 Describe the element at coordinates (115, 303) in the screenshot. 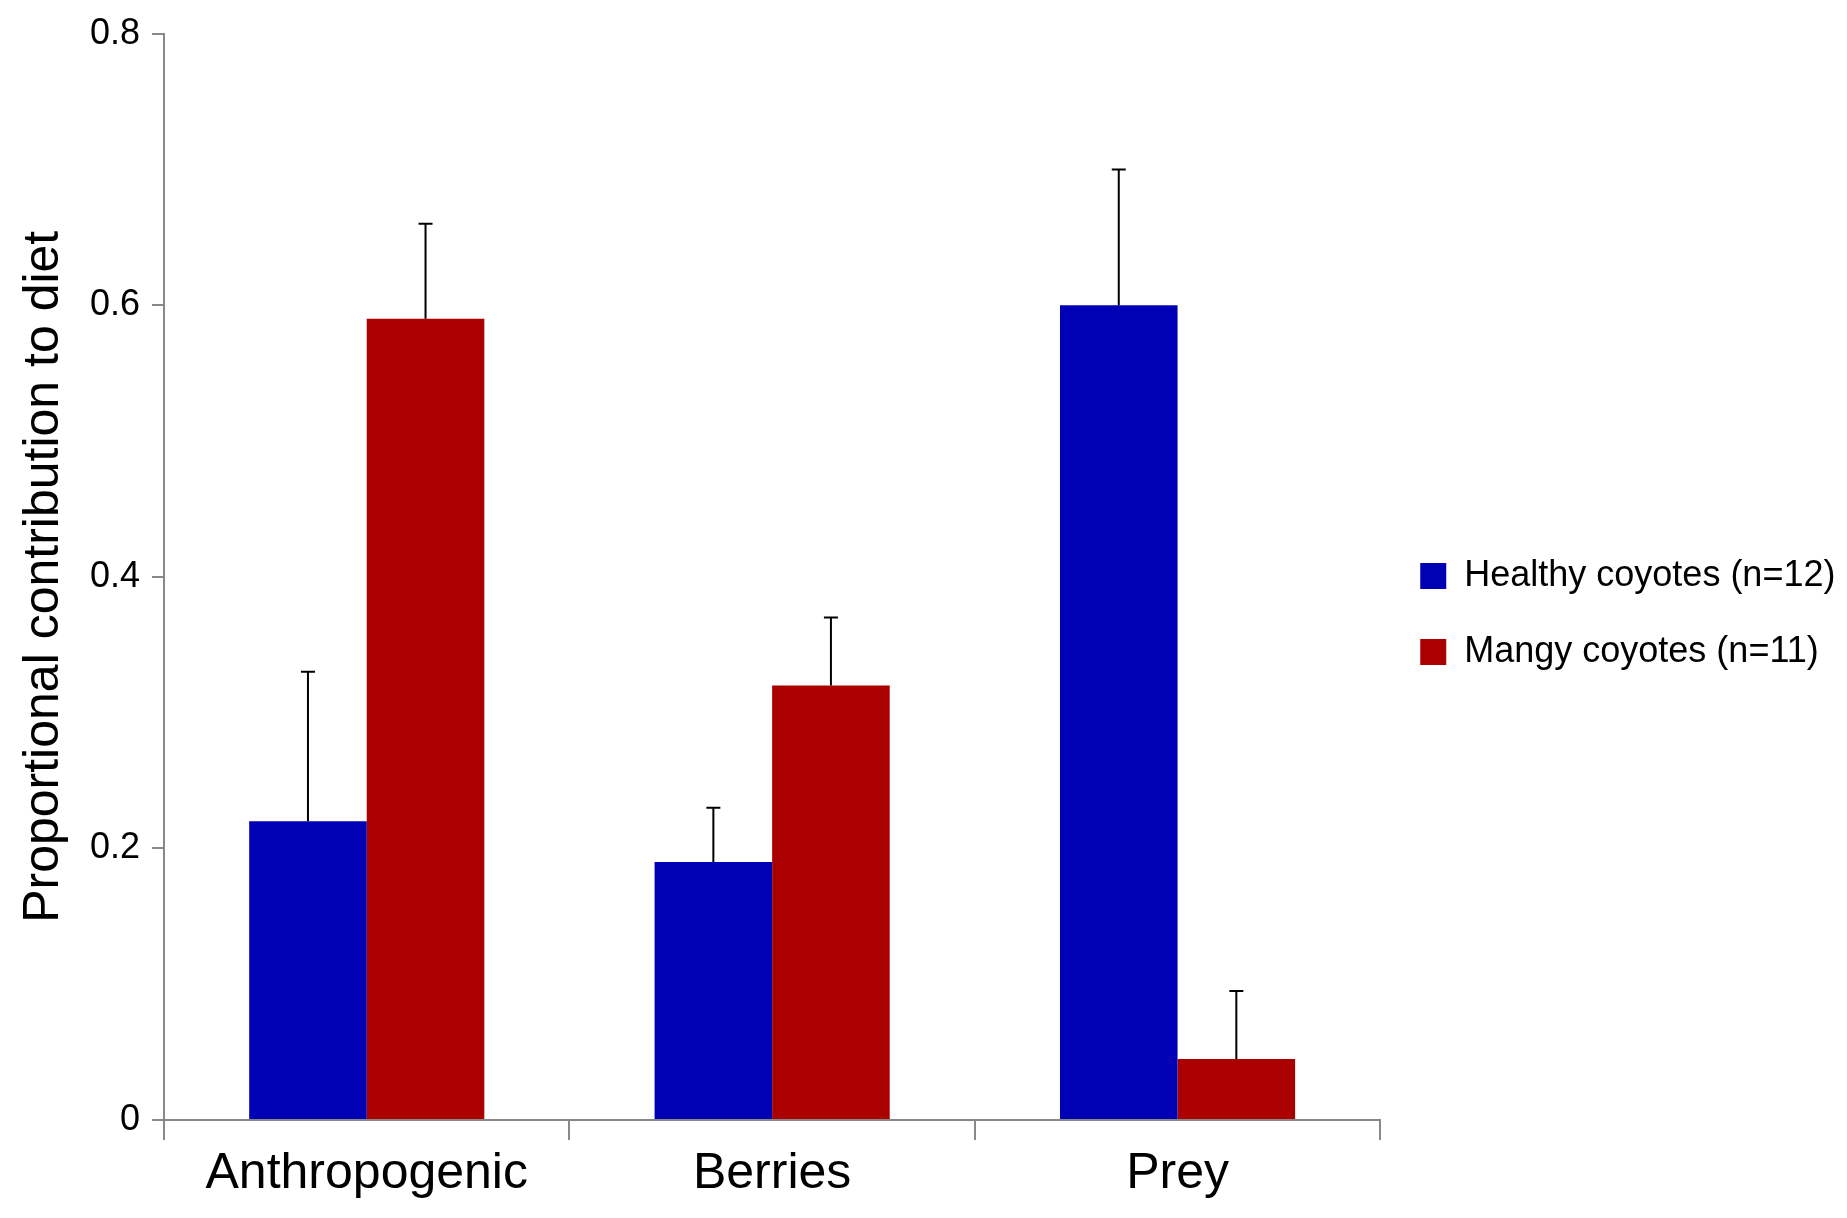

I see `y-tick-label: 0.6` at that location.